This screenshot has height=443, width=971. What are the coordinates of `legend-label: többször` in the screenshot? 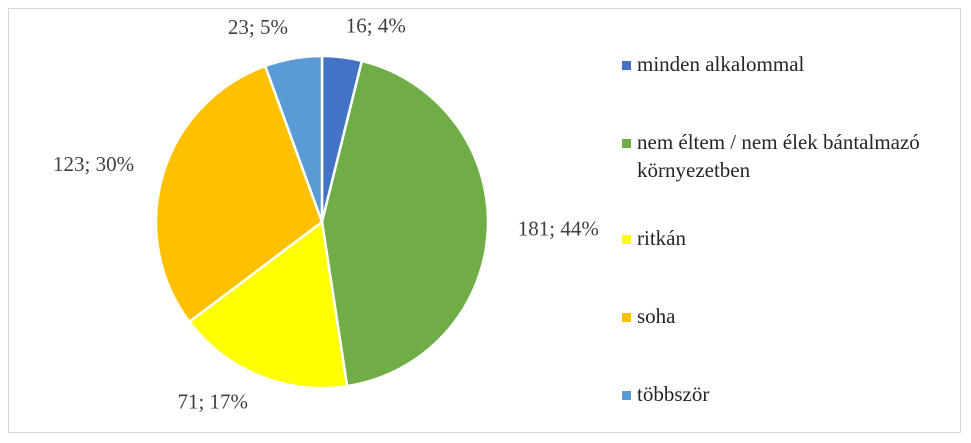 It's located at (673, 394).